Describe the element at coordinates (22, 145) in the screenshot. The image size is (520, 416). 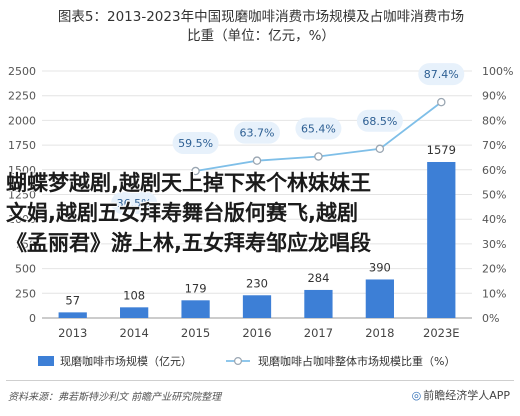
I see `y-left-tick-label: 1750` at that location.